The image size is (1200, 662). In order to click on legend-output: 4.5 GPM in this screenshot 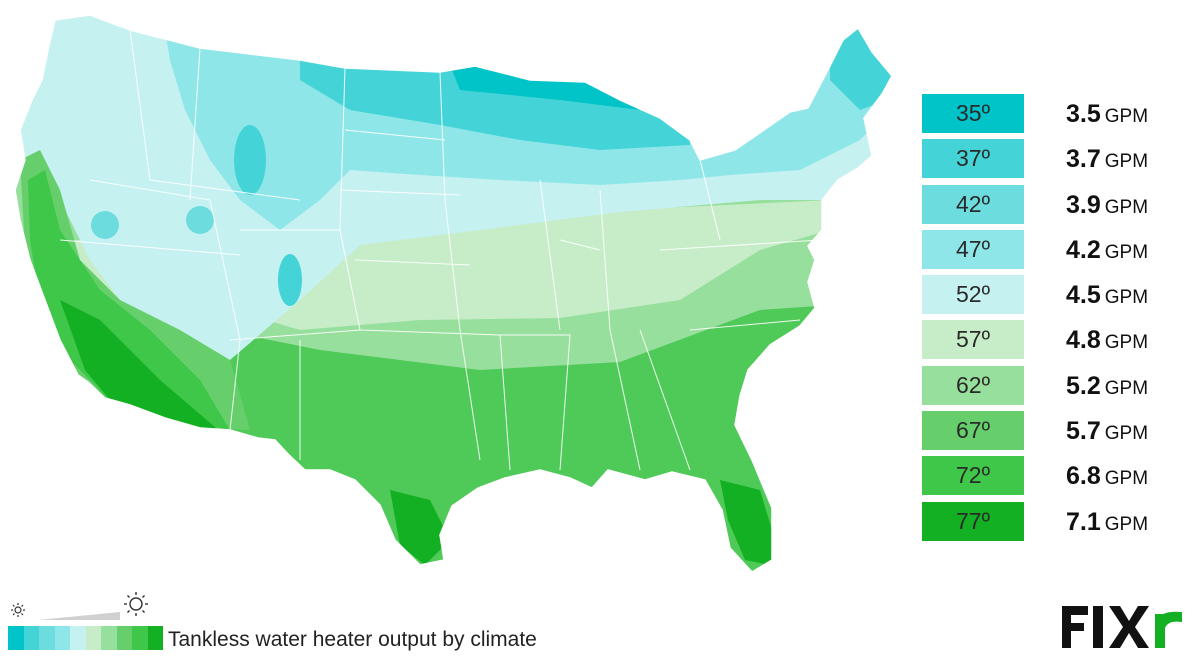, I will do `click(1107, 295)`.